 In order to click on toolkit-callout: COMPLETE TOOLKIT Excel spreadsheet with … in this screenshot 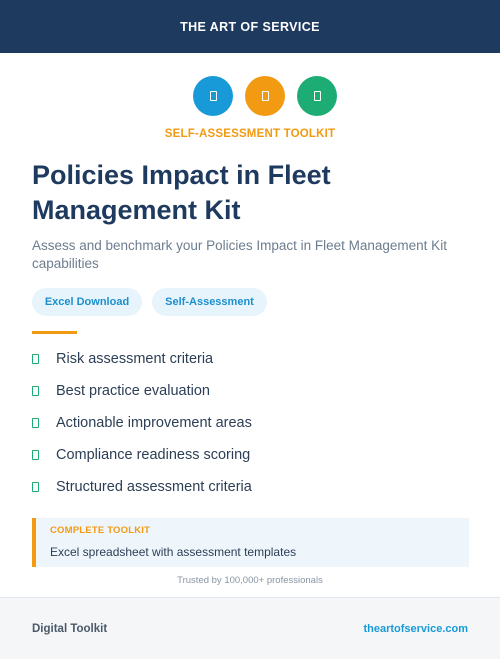, I will do `click(250, 542)`.